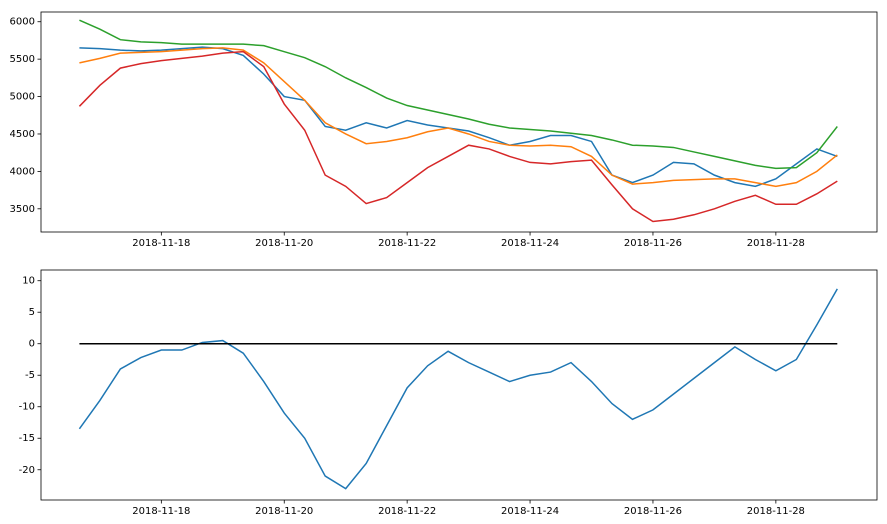 This screenshot has height=524, width=887. What do you see at coordinates (30, 375) in the screenshot?
I see `y-tick-label: -5` at bounding box center [30, 375].